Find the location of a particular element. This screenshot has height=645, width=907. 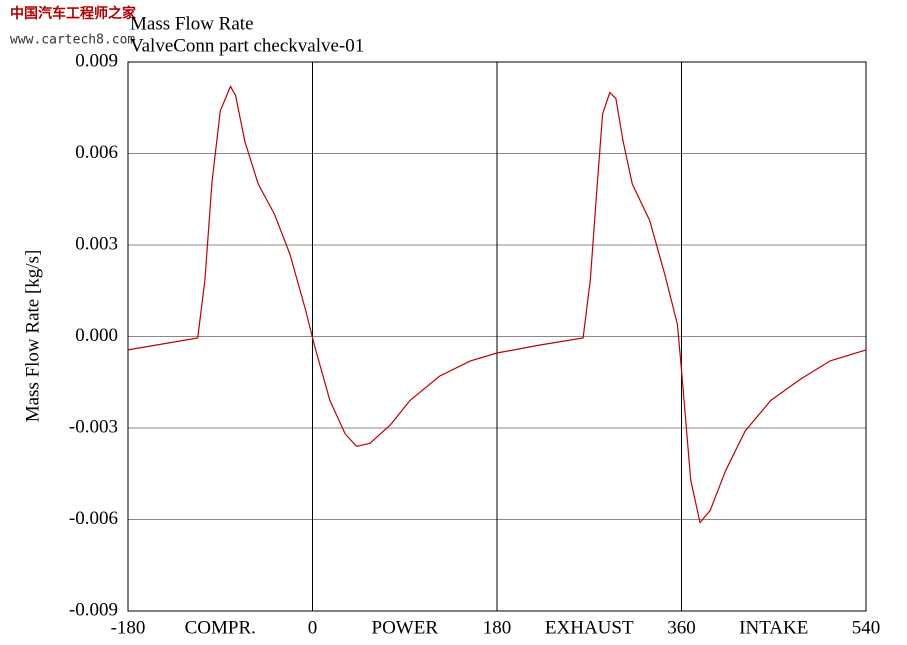

y-tick-label: -0.006 is located at coordinates (93, 518).